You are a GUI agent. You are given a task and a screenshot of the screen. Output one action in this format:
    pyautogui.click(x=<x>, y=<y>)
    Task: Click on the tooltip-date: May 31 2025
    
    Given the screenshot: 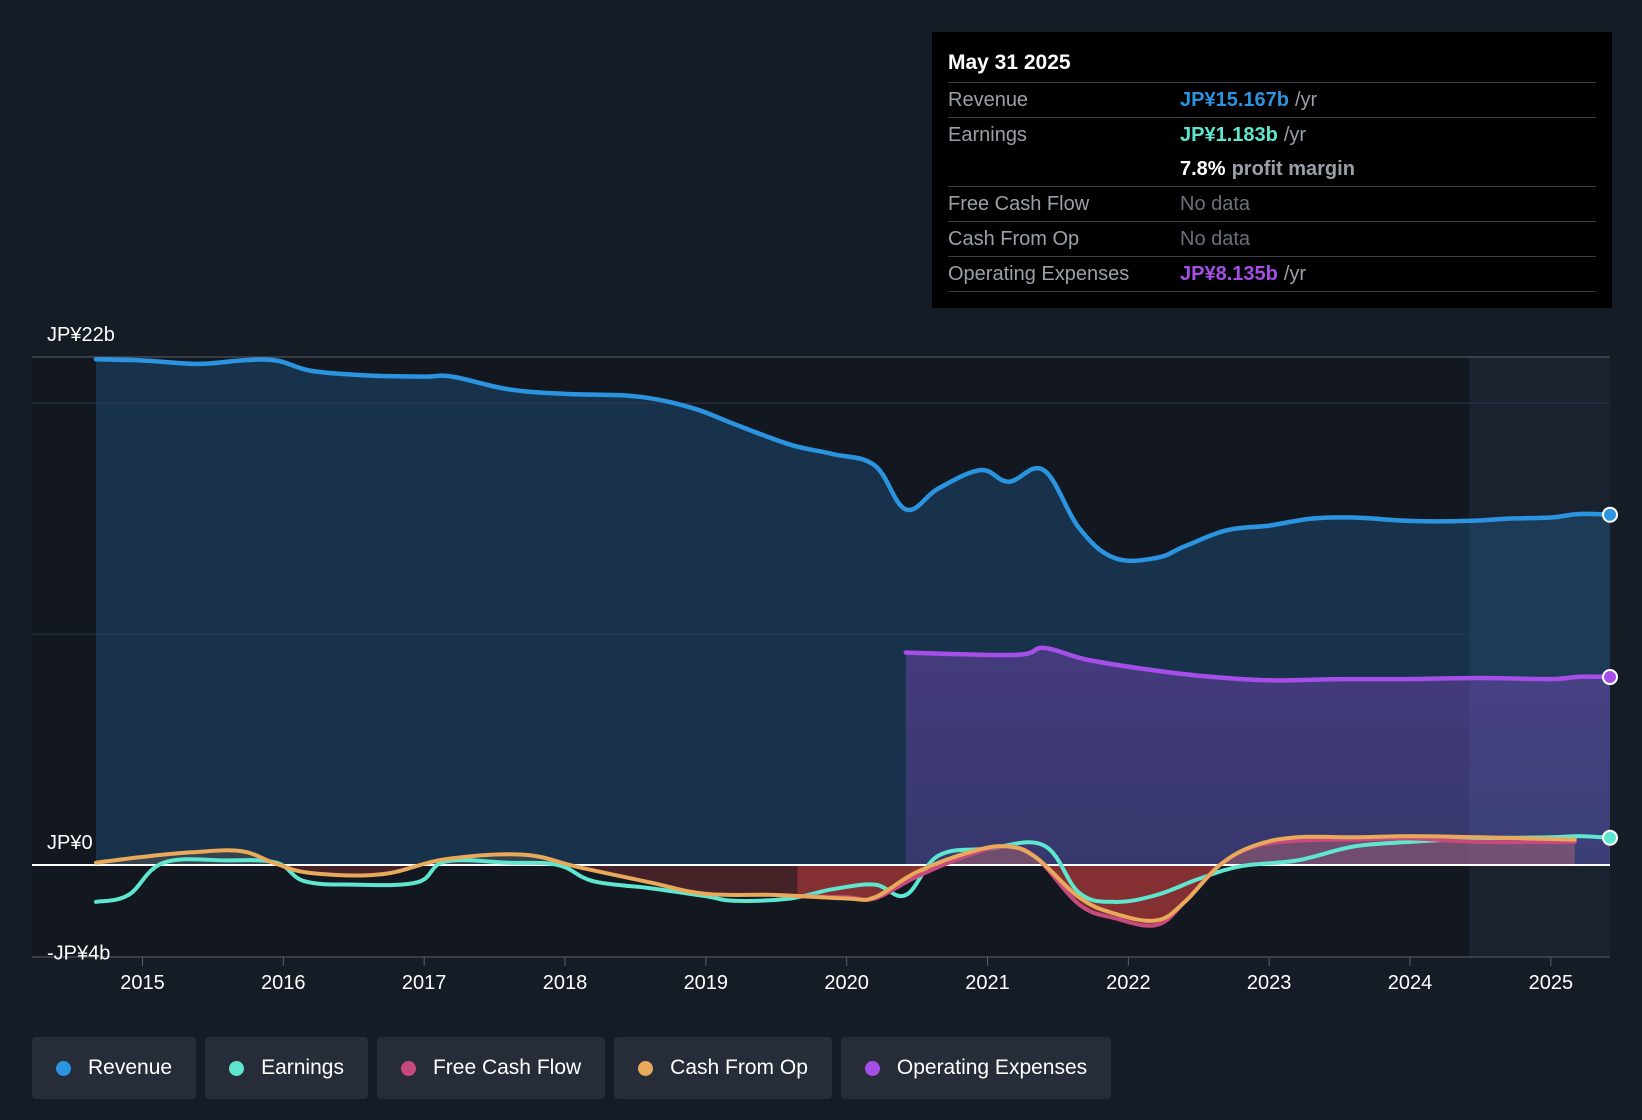 What is the action you would take?
    pyautogui.click(x=1272, y=64)
    